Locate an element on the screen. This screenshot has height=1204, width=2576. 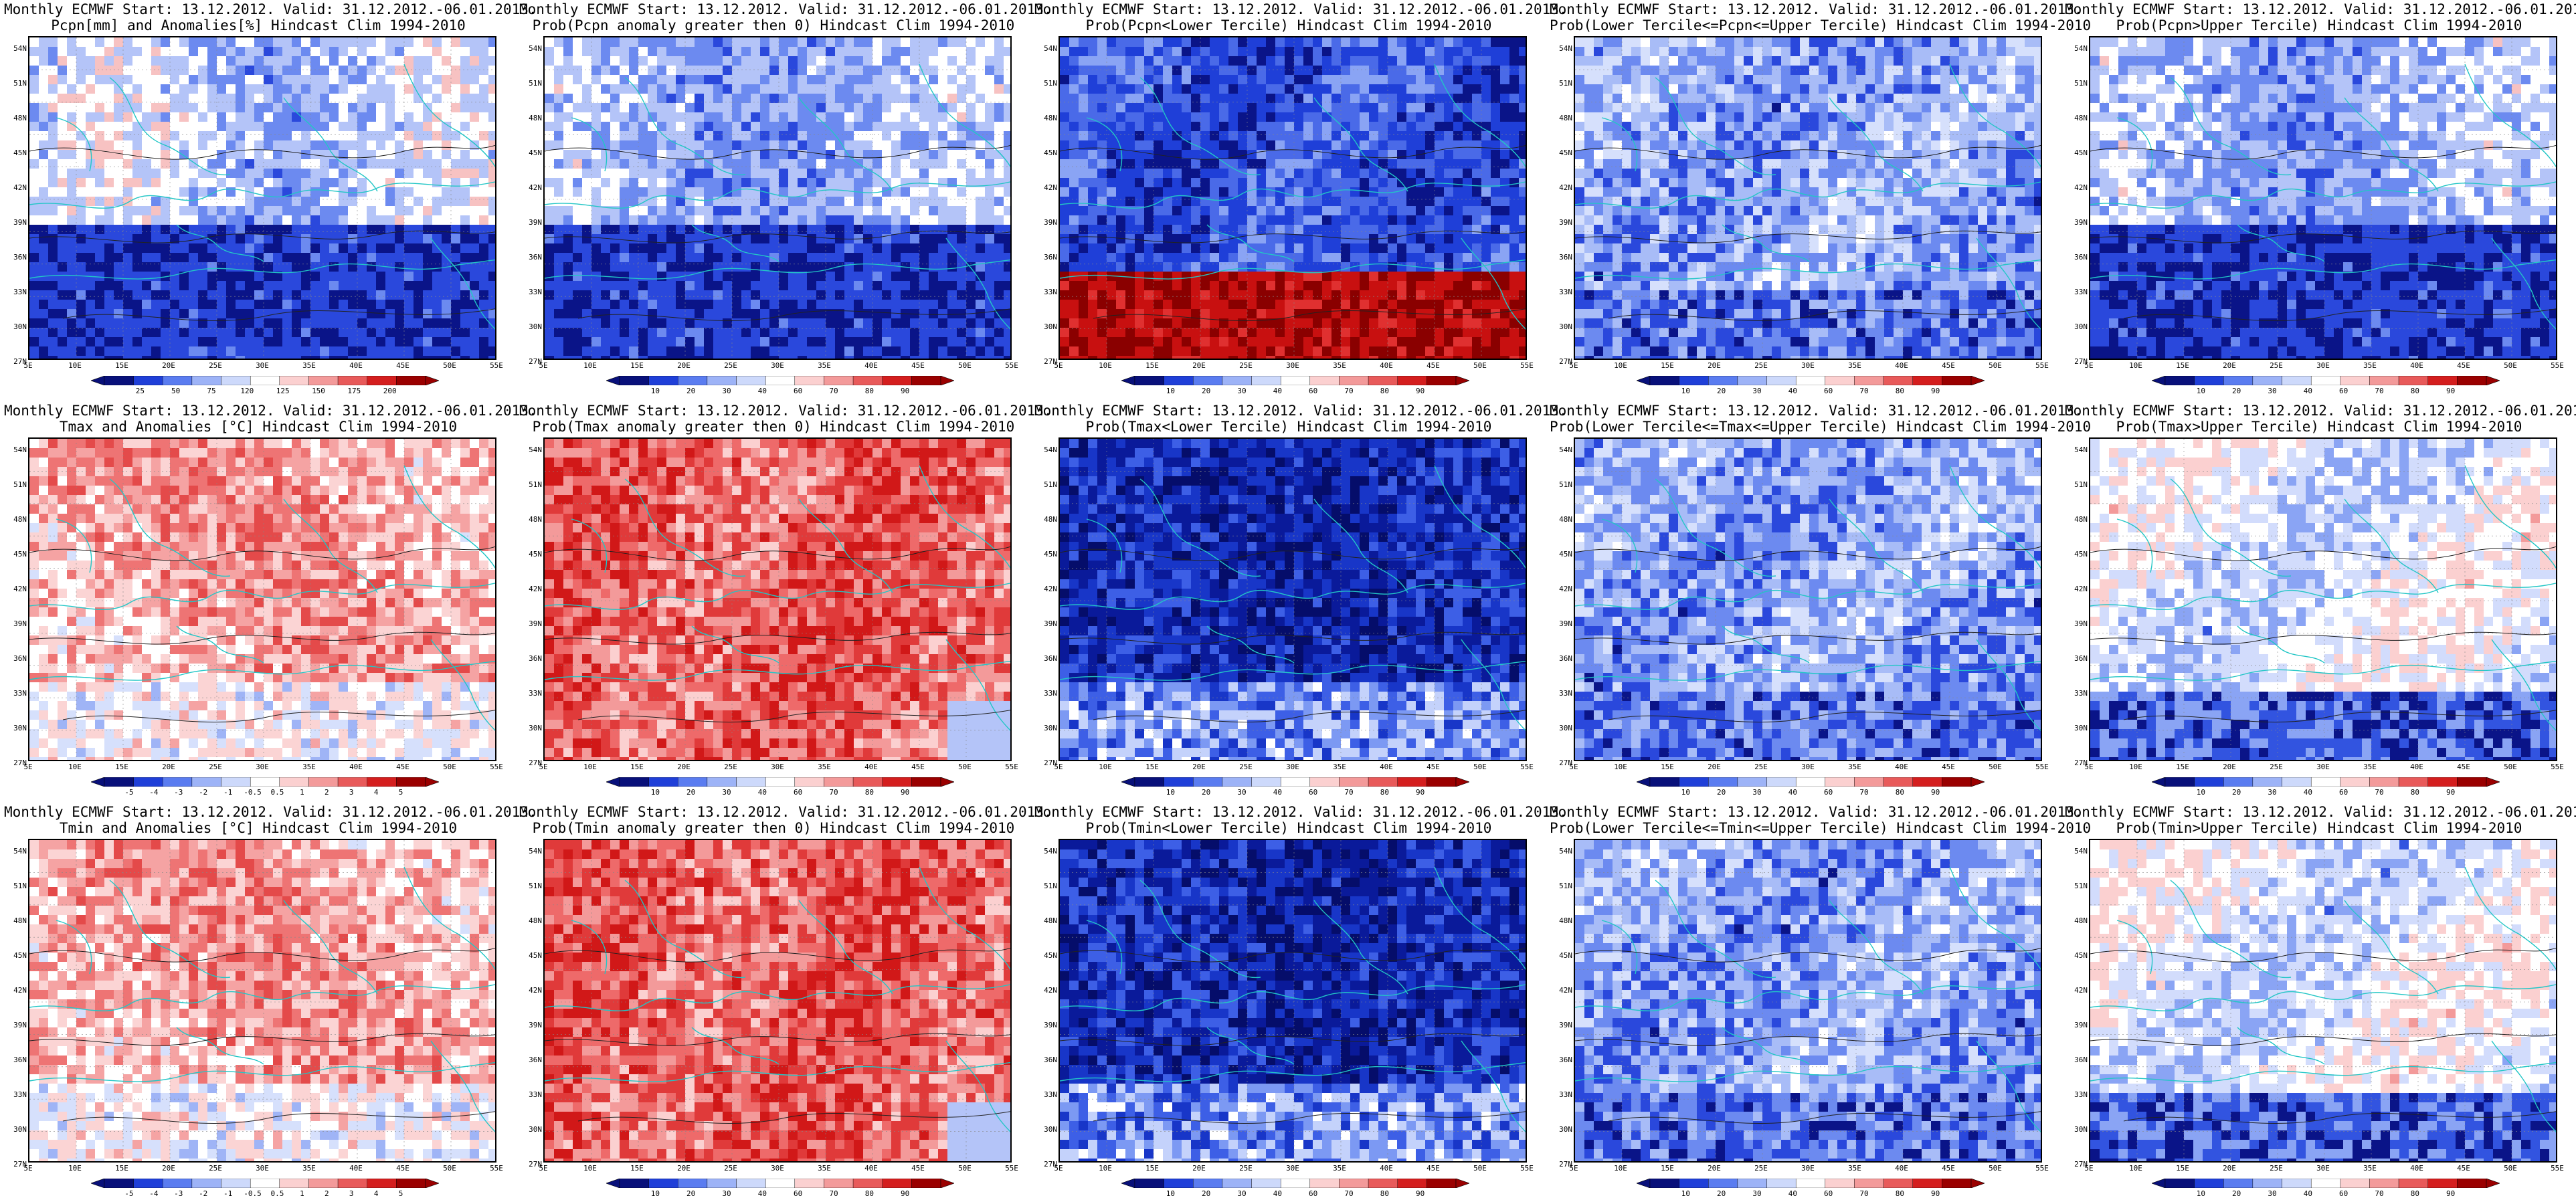
lat-tick-label: 54N is located at coordinates (17, 48).